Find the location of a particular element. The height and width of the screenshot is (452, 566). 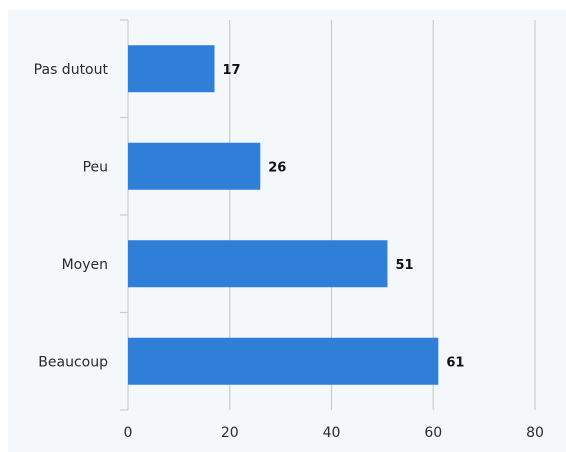

data-label: 61 is located at coordinates (455, 362).